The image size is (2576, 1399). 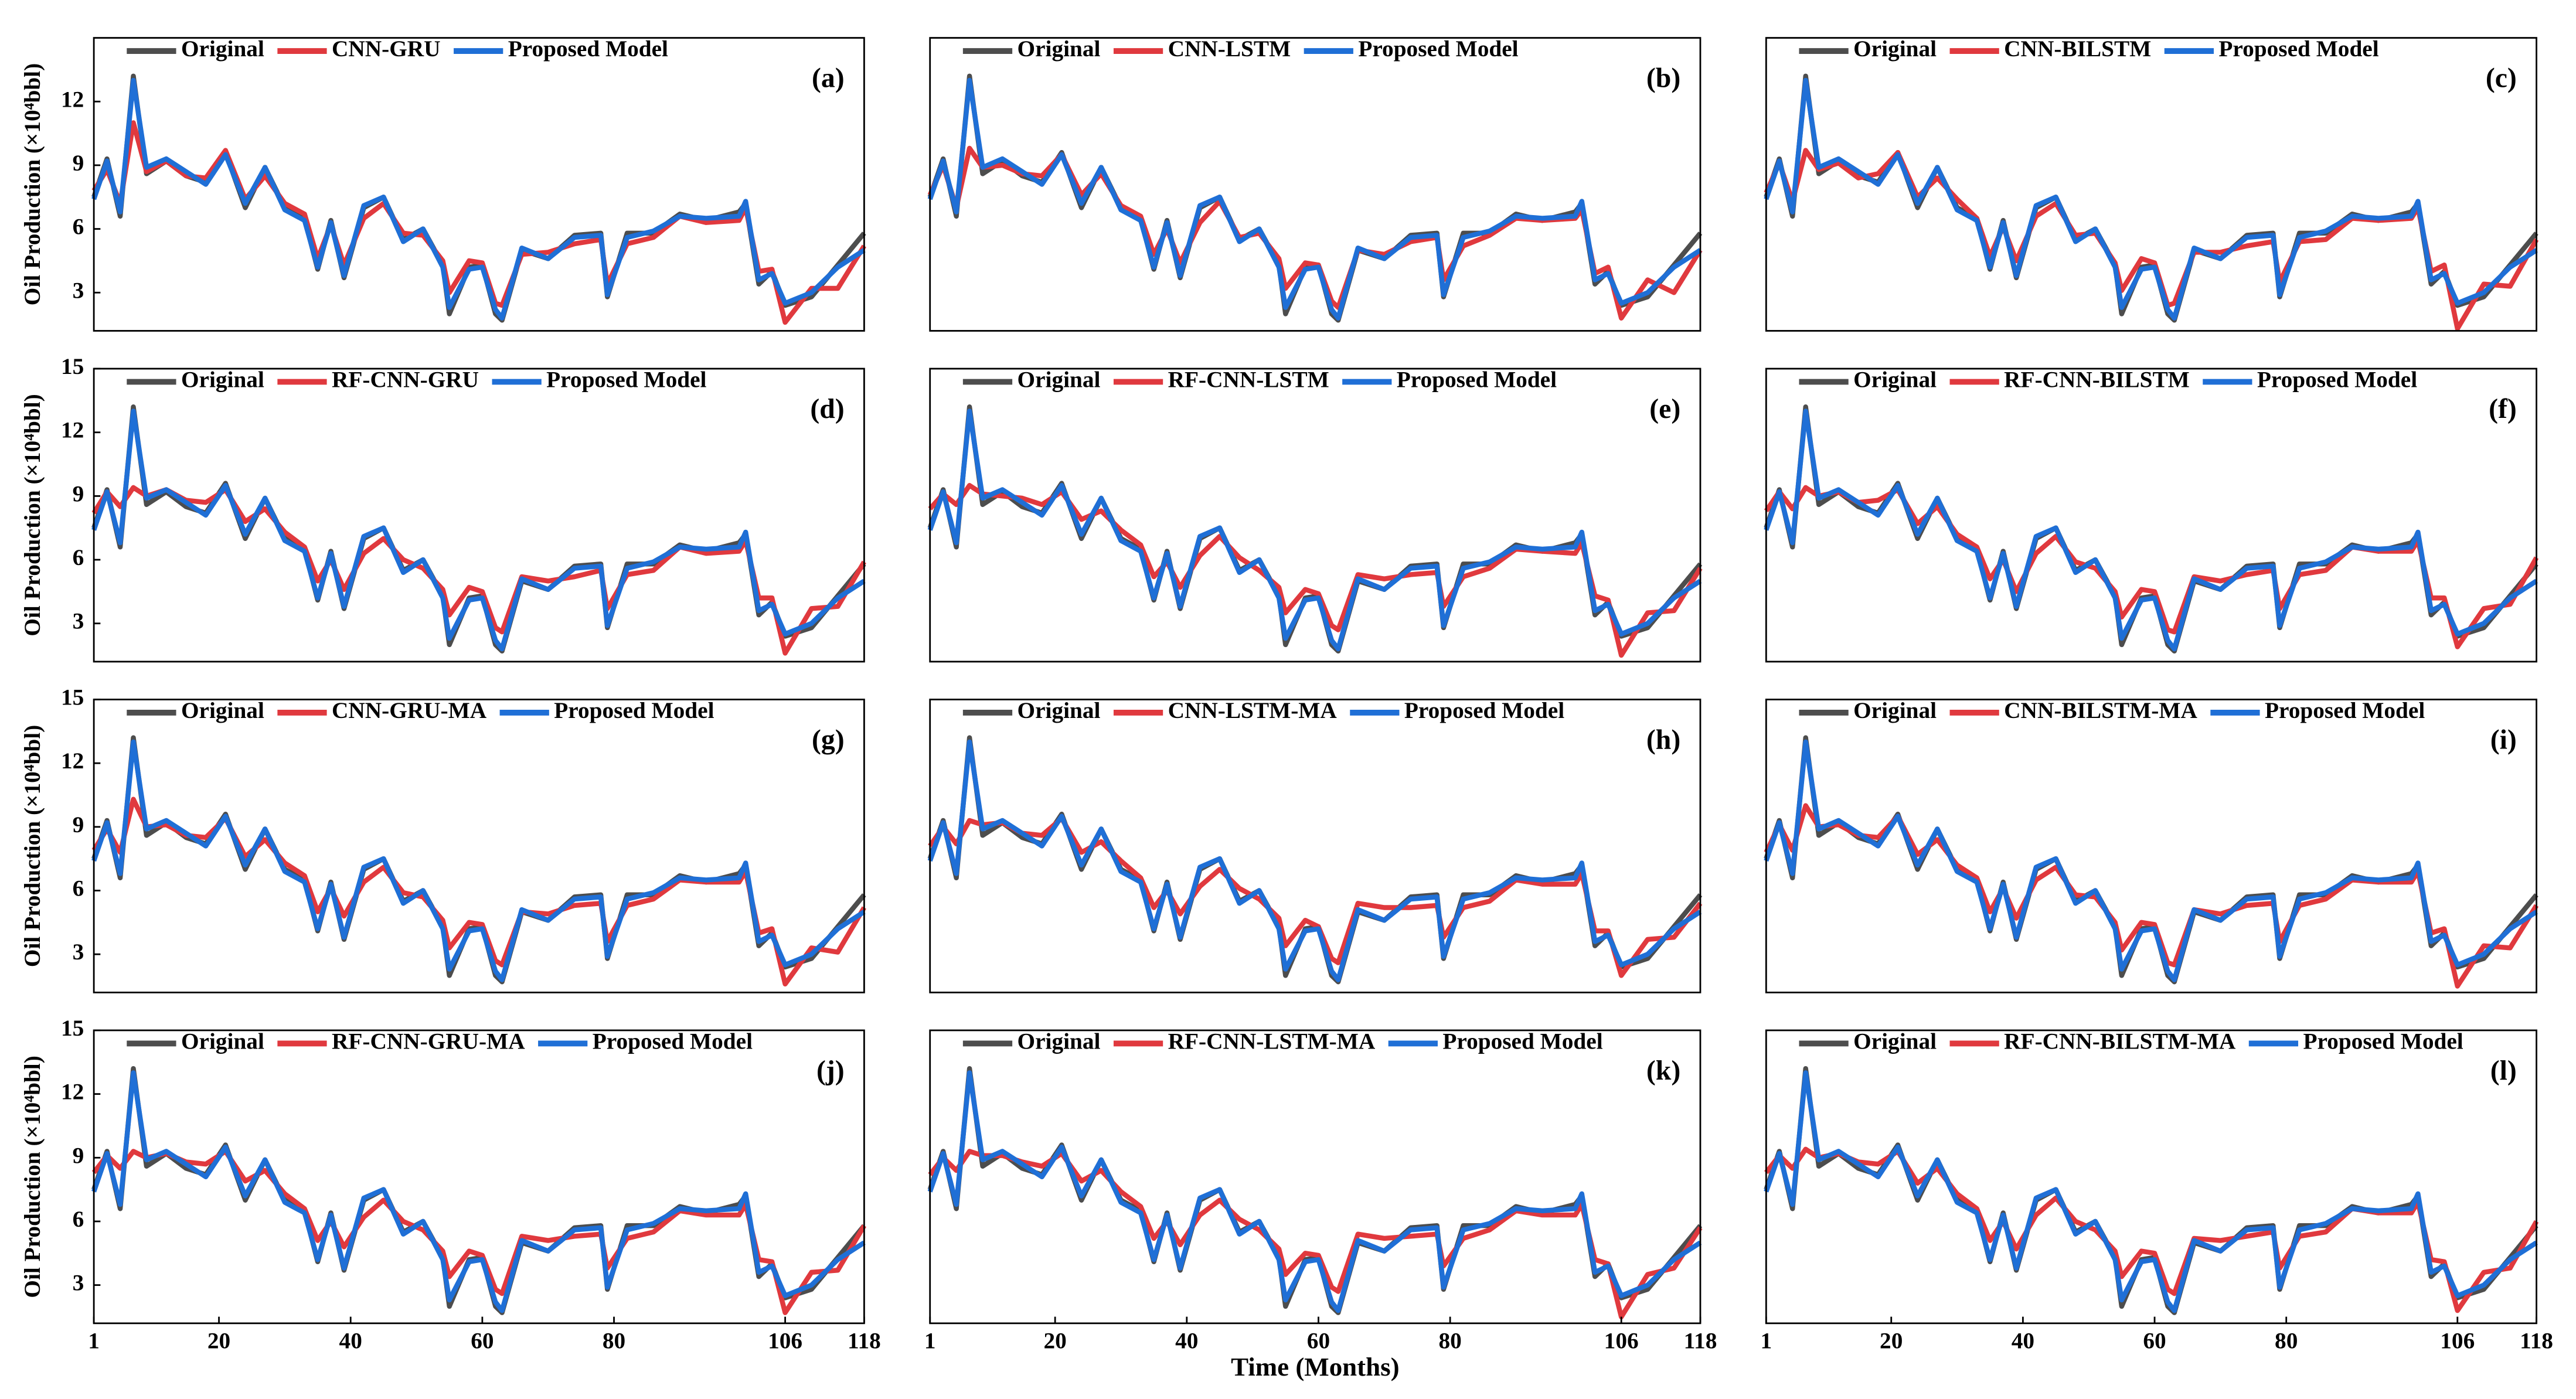 What do you see at coordinates (1663, 1070) in the screenshot?
I see `panel-label: (k)` at bounding box center [1663, 1070].